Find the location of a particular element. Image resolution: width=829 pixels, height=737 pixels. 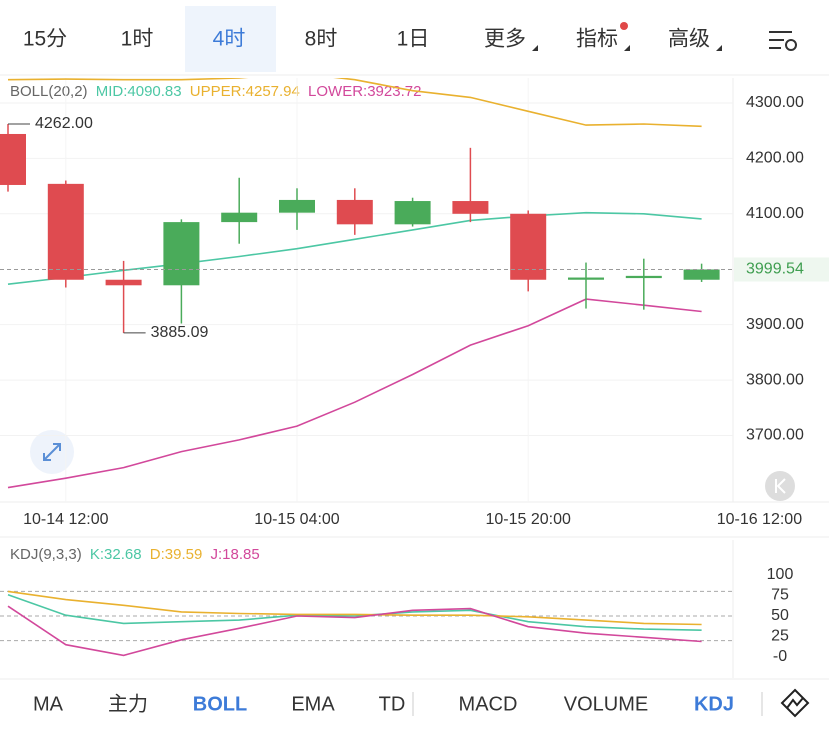

legend-item: D:39.59 is located at coordinates (176, 554).